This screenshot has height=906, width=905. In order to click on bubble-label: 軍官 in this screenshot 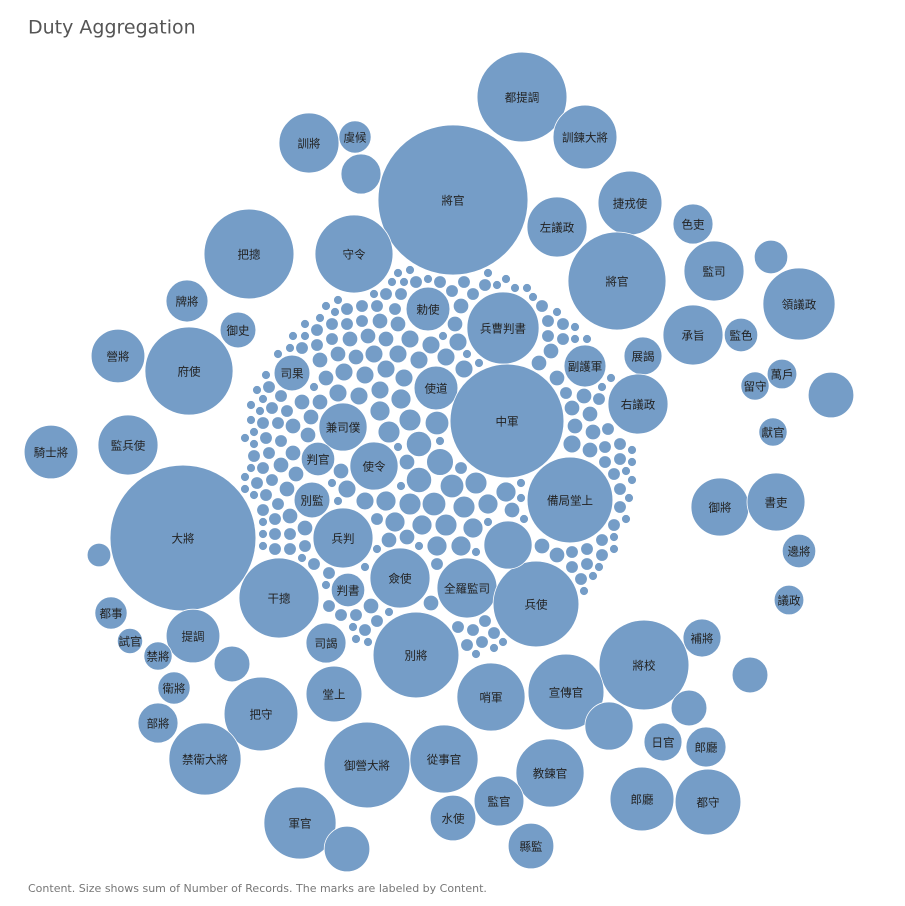, I will do `click(300, 824)`.